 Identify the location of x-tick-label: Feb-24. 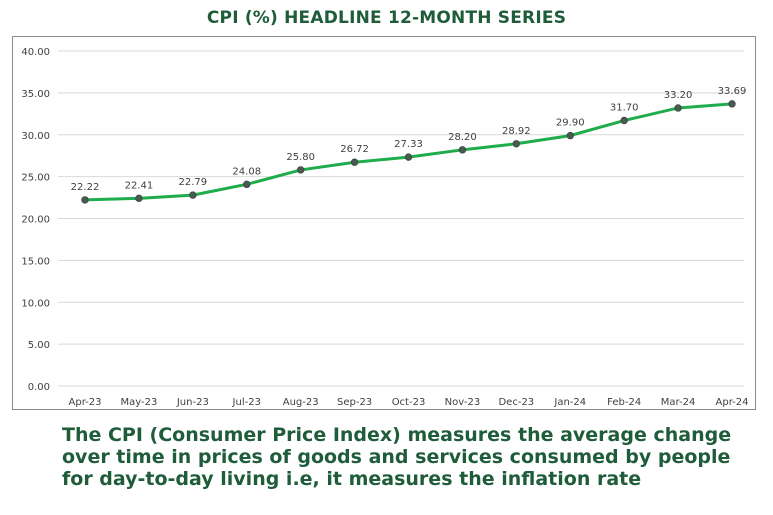
(624, 402).